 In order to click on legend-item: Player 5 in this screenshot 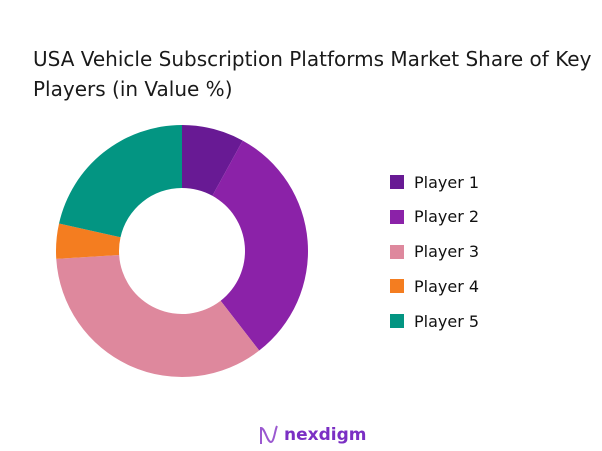, I will do `click(434, 321)`.